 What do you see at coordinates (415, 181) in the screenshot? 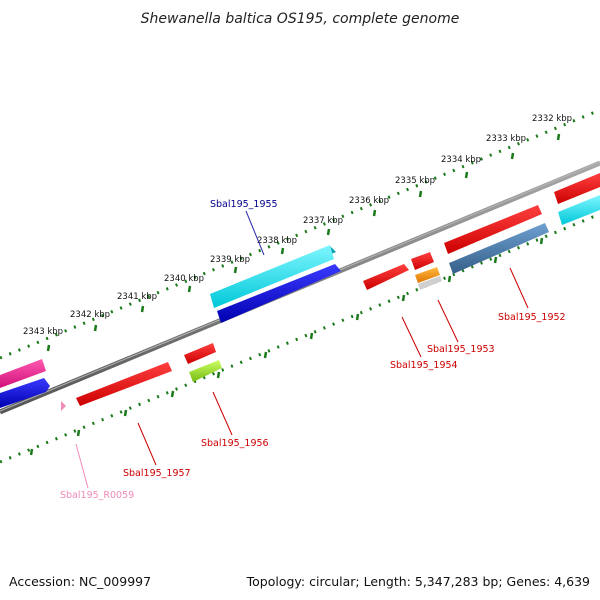
I see `tick-label: 2335 kbp` at bounding box center [415, 181].